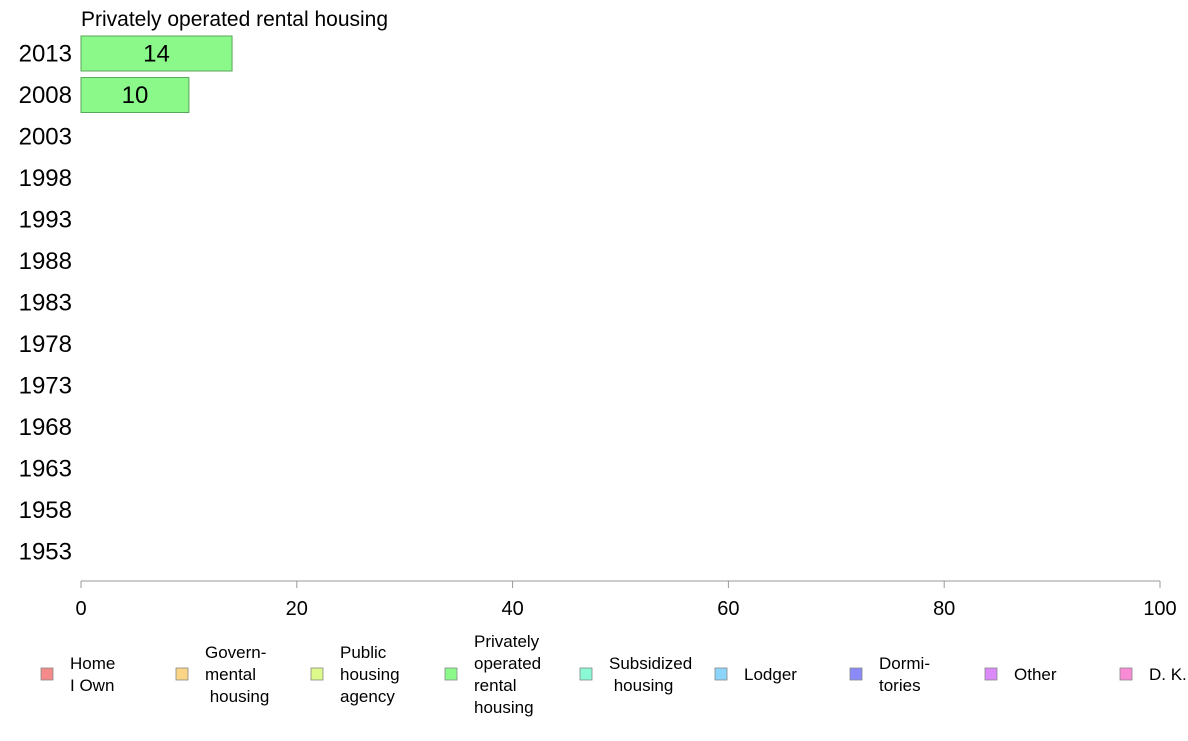 The height and width of the screenshot is (741, 1188). Describe the element at coordinates (45, 510) in the screenshot. I see `y-tick-label: 1958` at that location.